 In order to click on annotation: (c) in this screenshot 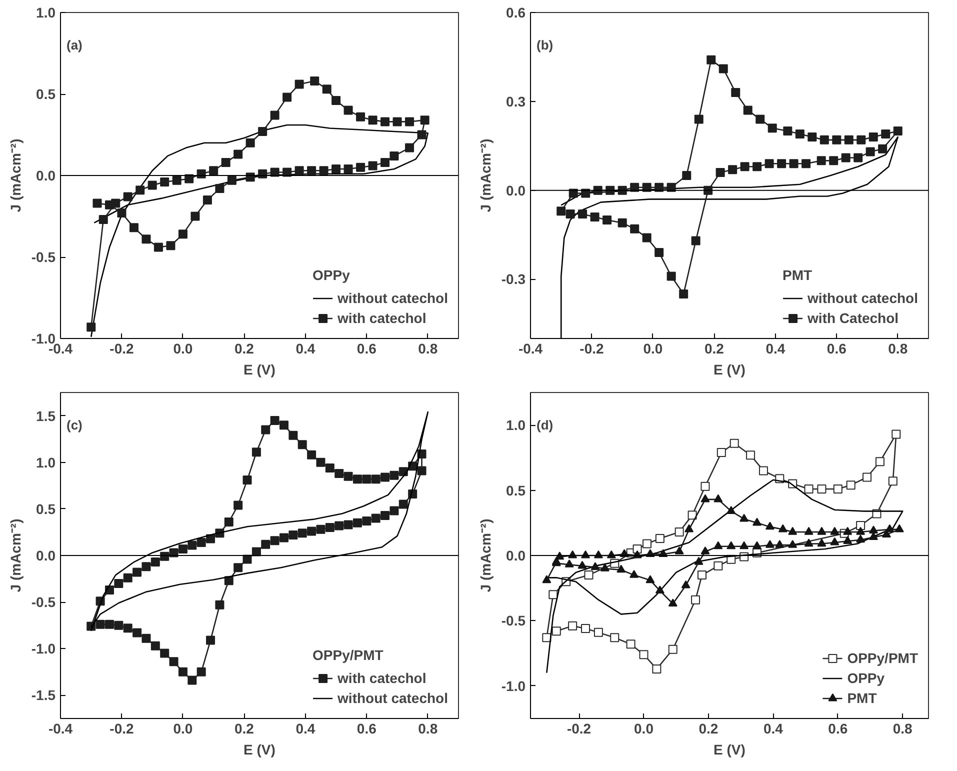, I will do `click(74, 425)`.